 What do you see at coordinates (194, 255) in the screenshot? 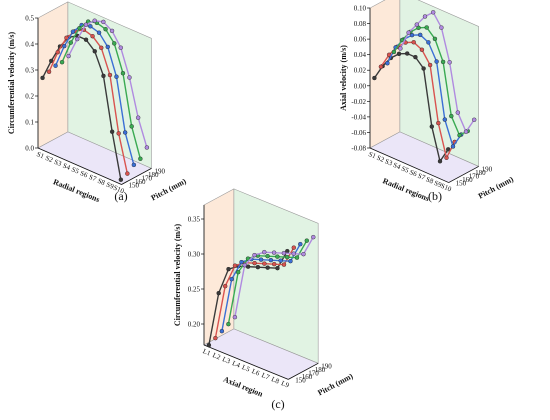
I see `z-tick-label: 0.30` at bounding box center [194, 255].